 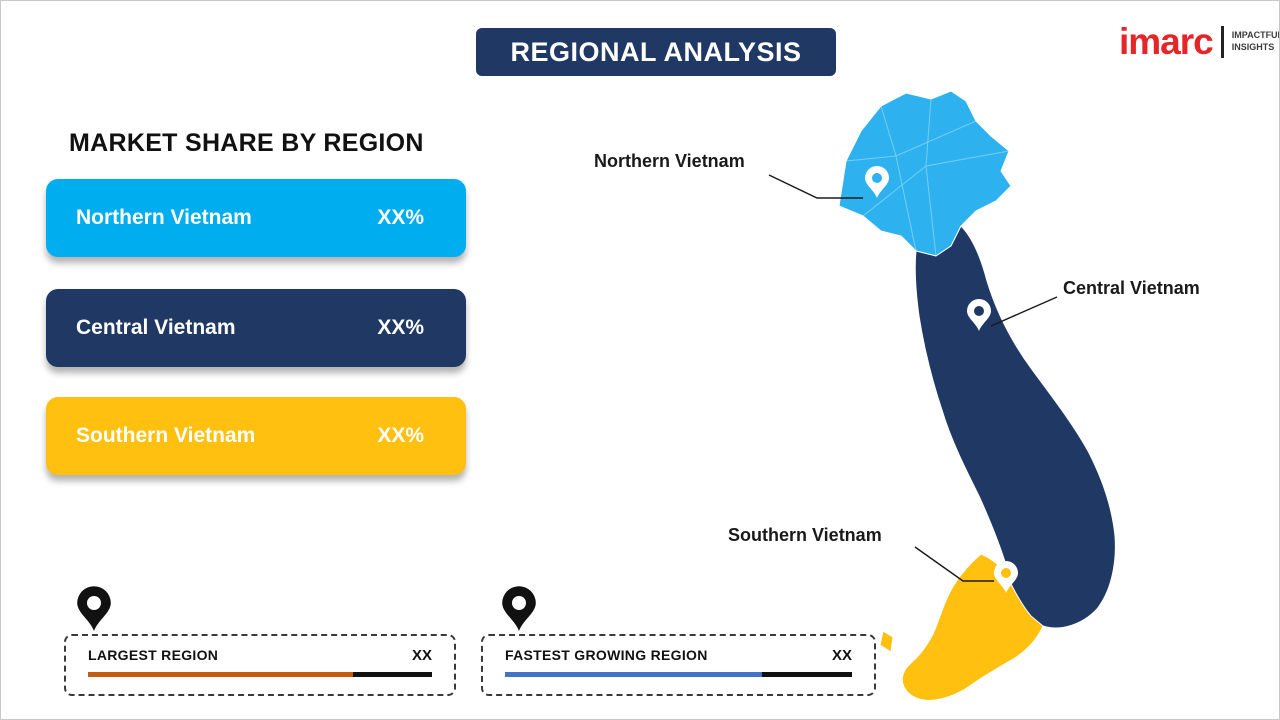 What do you see at coordinates (1015, 427) in the screenshot?
I see `map-region-central-vietnam` at bounding box center [1015, 427].